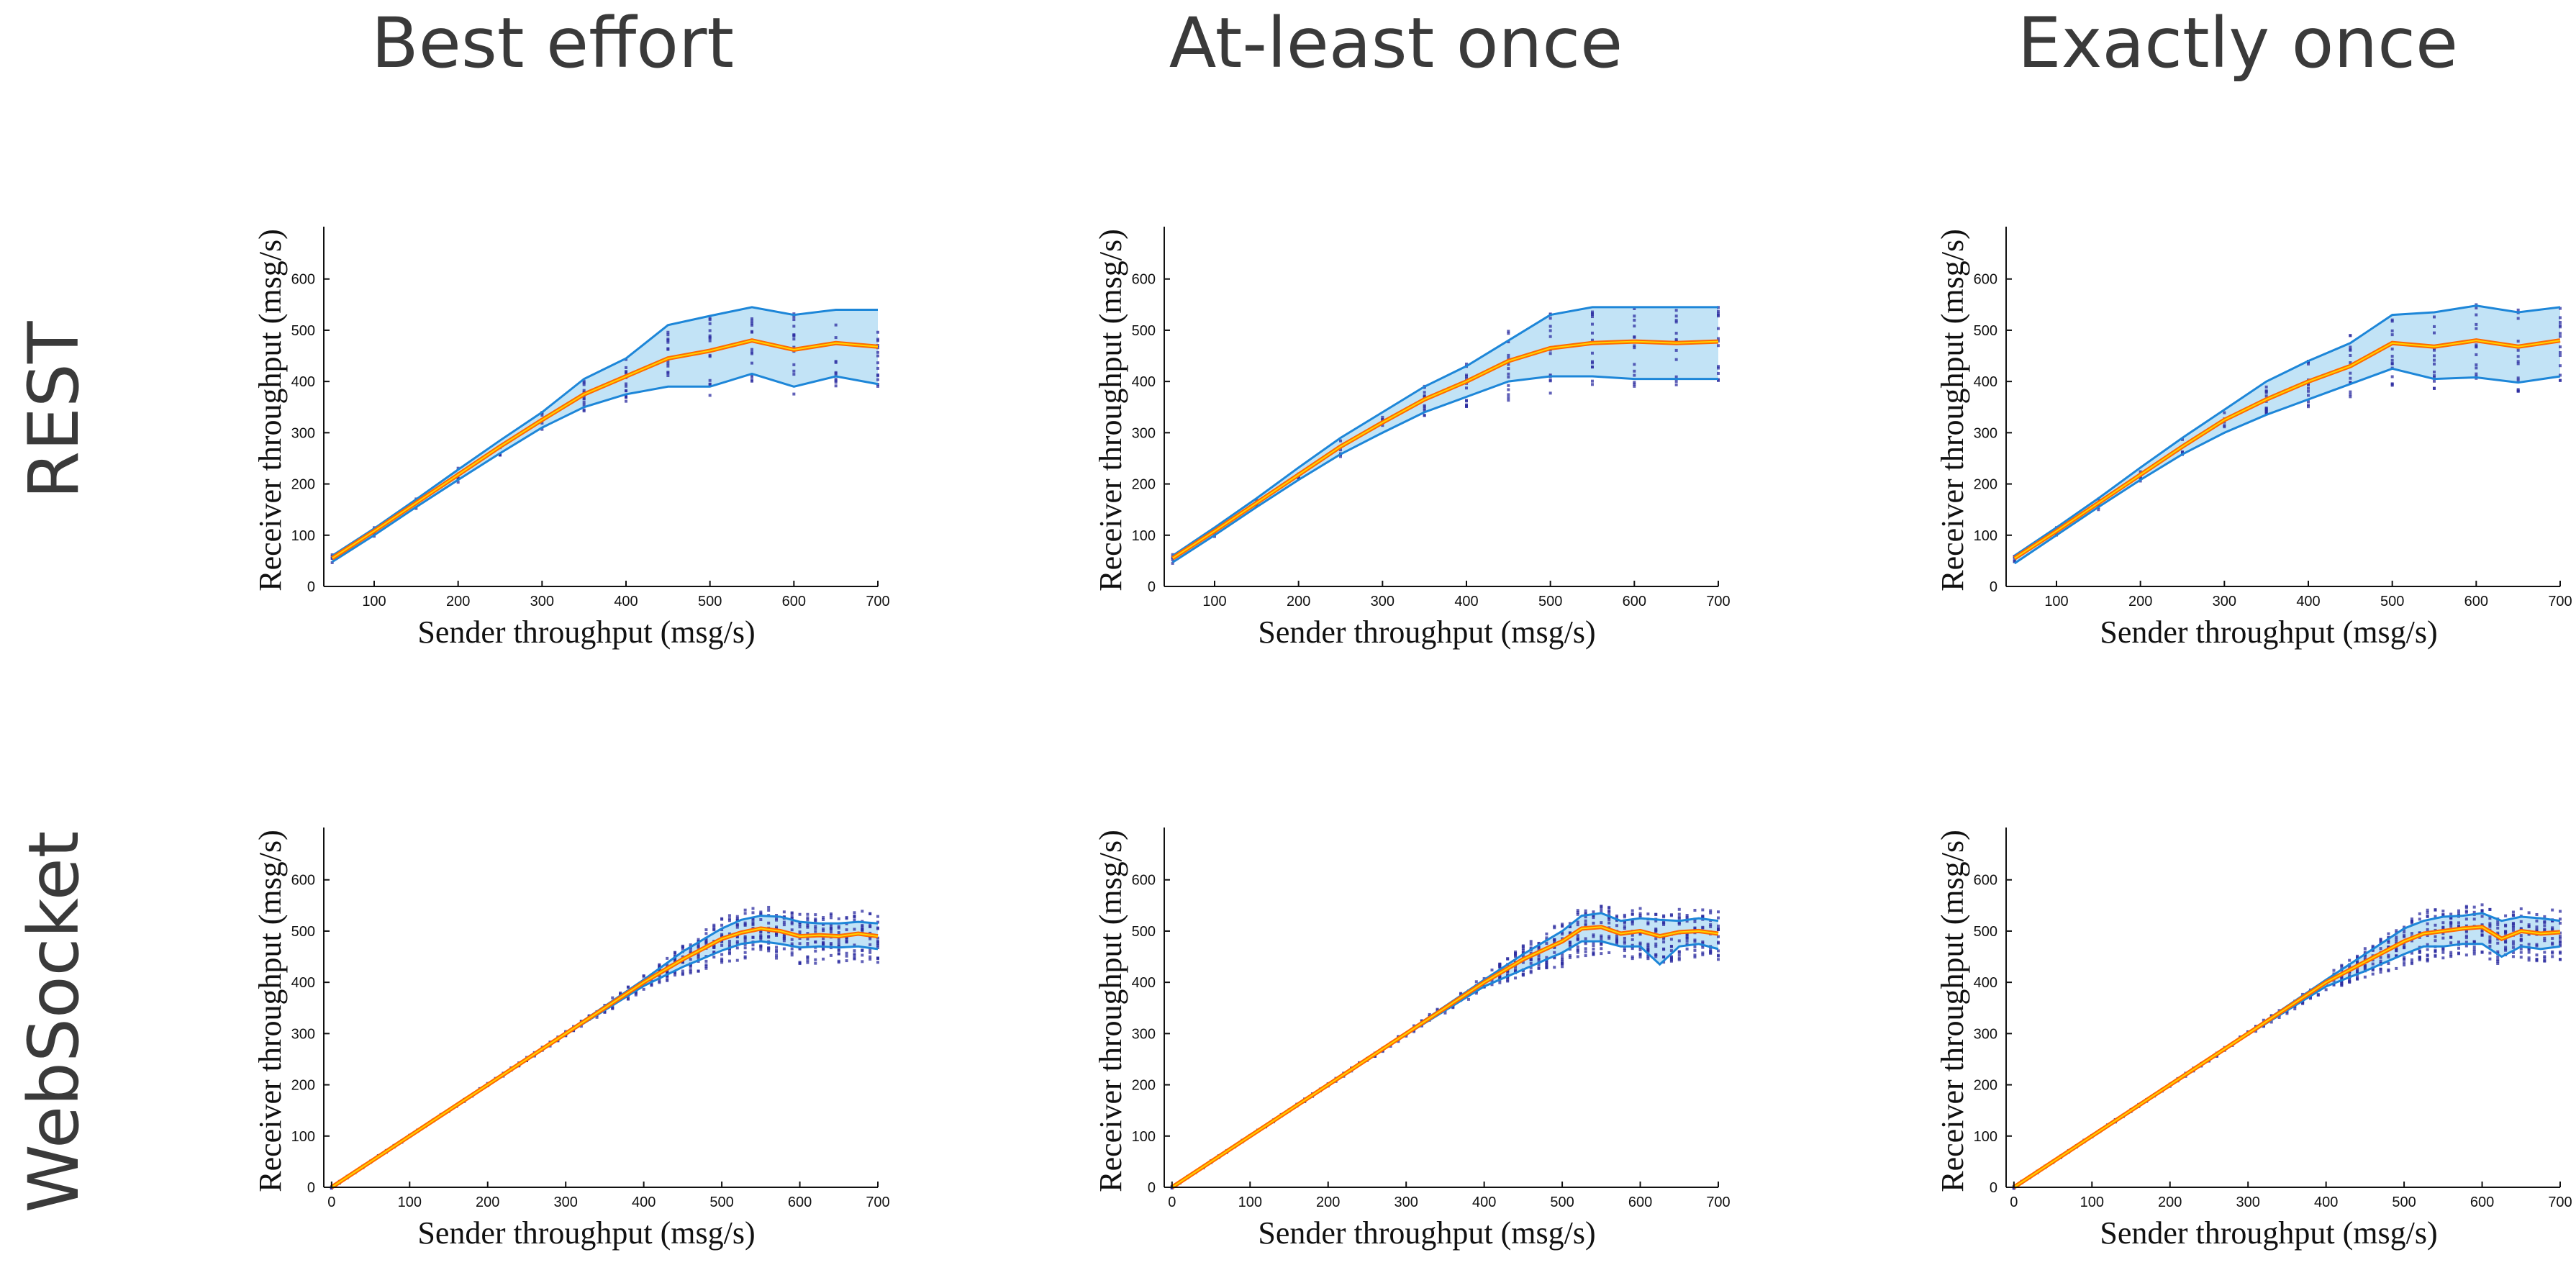 The height and width of the screenshot is (1283, 2576). What do you see at coordinates (2014, 1202) in the screenshot?
I see `x-tick-label: 0` at bounding box center [2014, 1202].